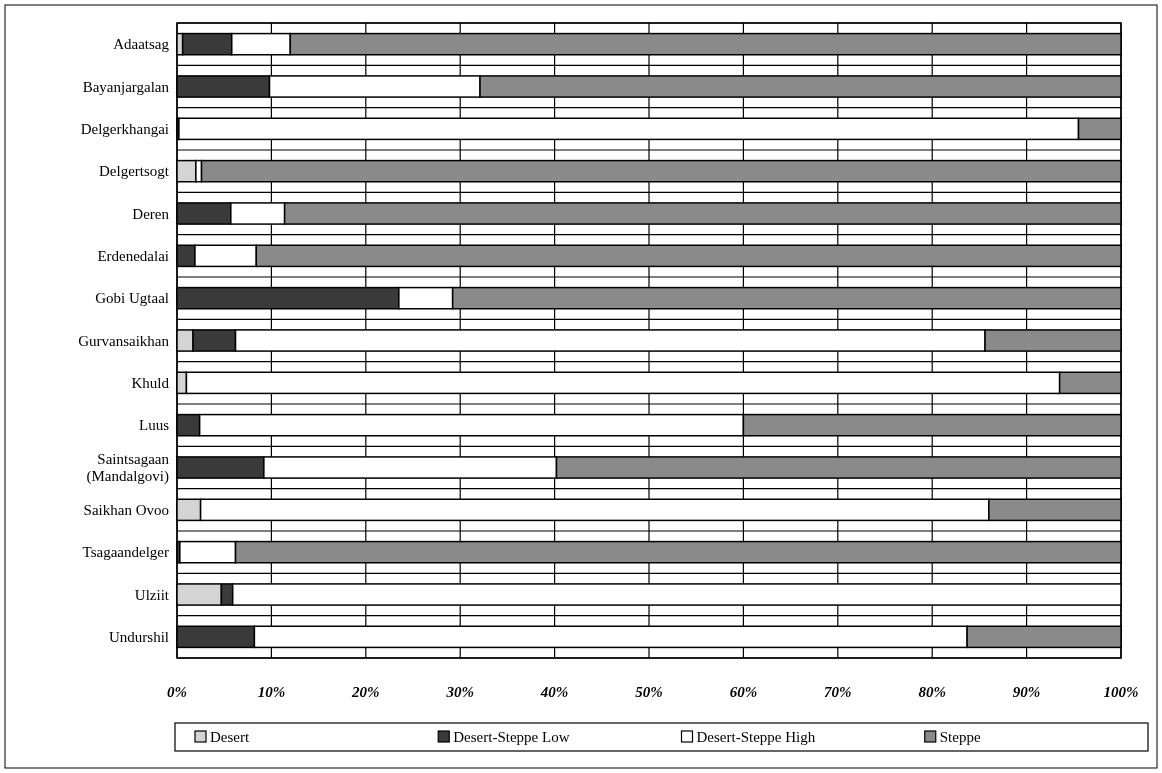 This screenshot has height=773, width=1162. Describe the element at coordinates (124, 128) in the screenshot. I see `y-tick-label: Delgerkhangai` at that location.